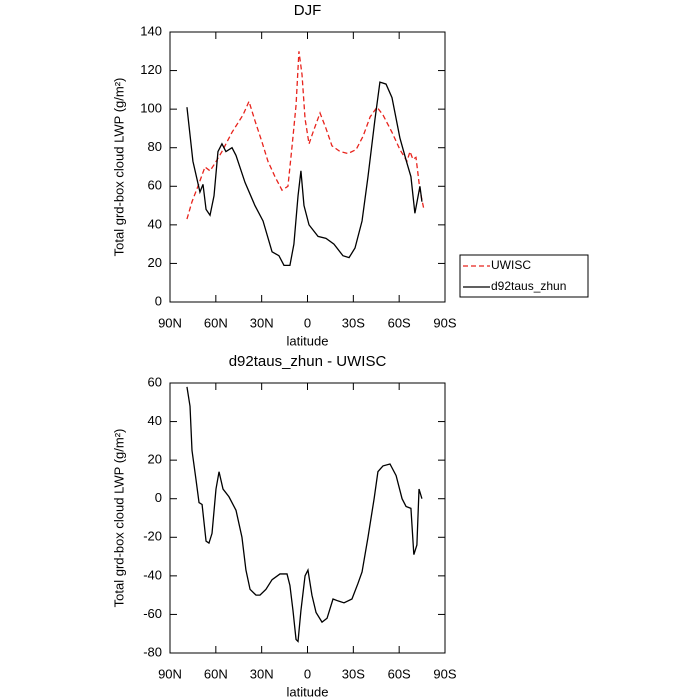 The image size is (700, 700). Describe the element at coordinates (152, 574) in the screenshot. I see `y-tick-label: -40` at that location.